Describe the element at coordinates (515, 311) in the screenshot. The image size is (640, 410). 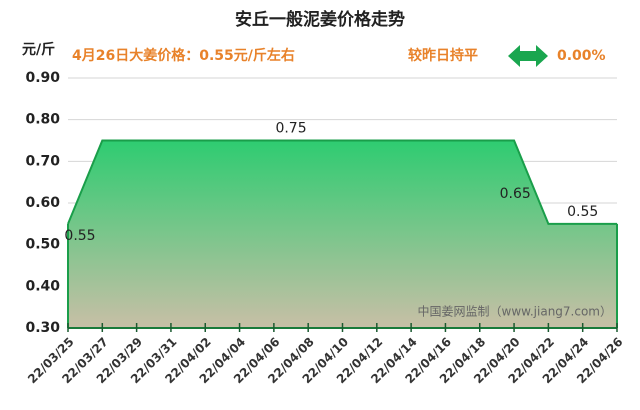
I see `watermark: 中国姜网监制（www.jiang7.com）` at that location.